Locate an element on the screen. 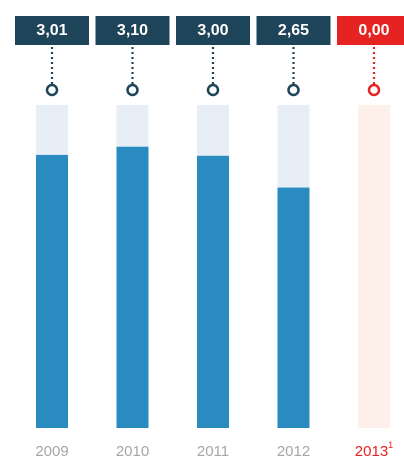  category: 2013 is located at coordinates (371, 451).